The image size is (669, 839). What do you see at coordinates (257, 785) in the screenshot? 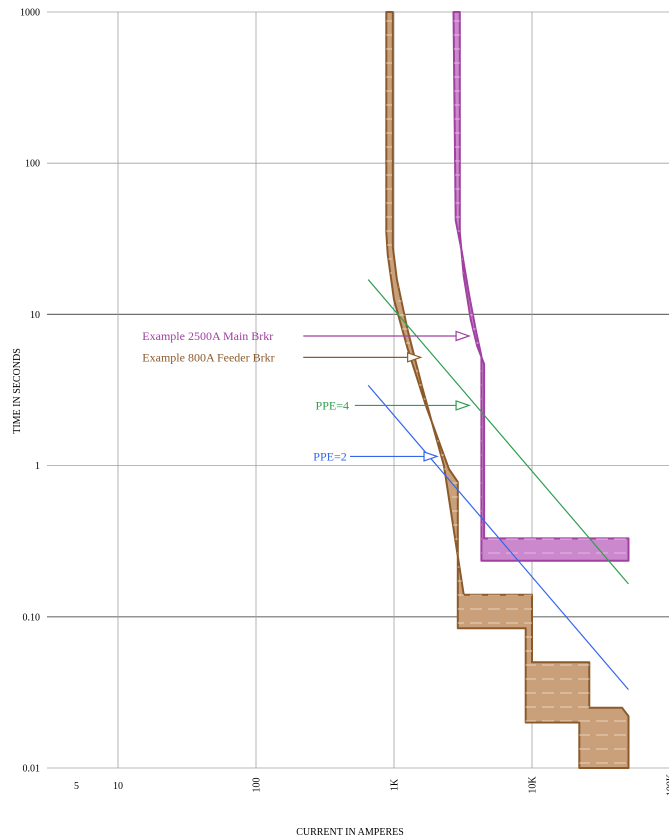
I see `x-tick-label: 100` at bounding box center [257, 785].